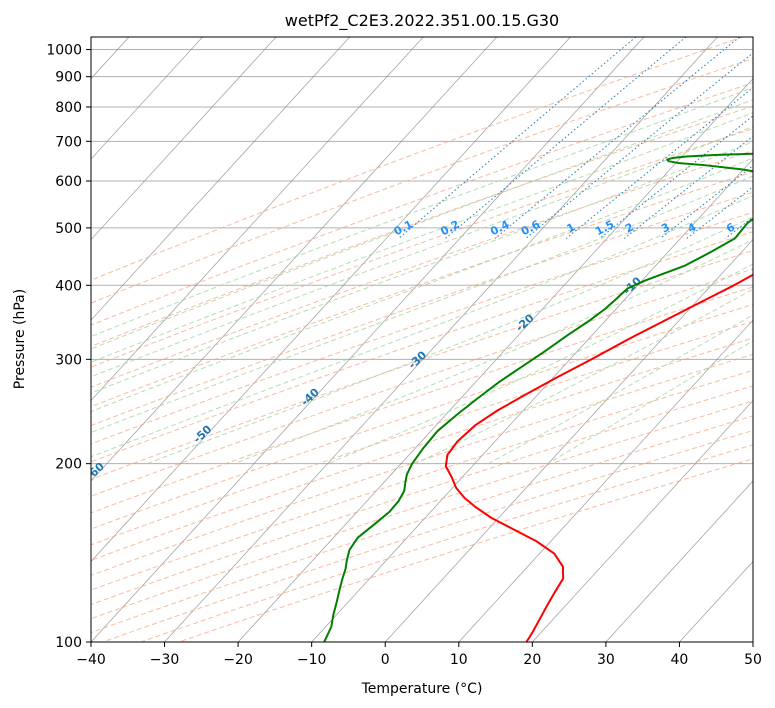 Image resolution: width=775 pixels, height=708 pixels. I want to click on y-tick-label: 1000, so click(64, 51).